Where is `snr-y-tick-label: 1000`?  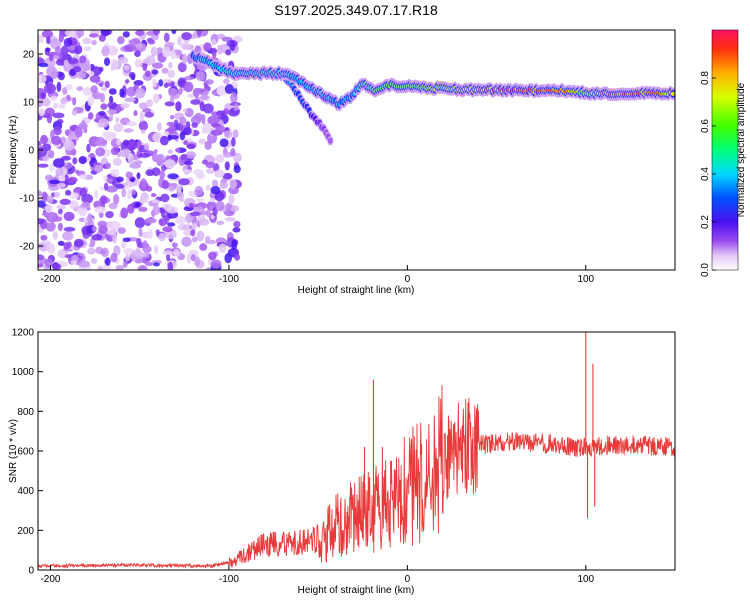
snr-y-tick-label: 1000 is located at coordinates (23, 372).